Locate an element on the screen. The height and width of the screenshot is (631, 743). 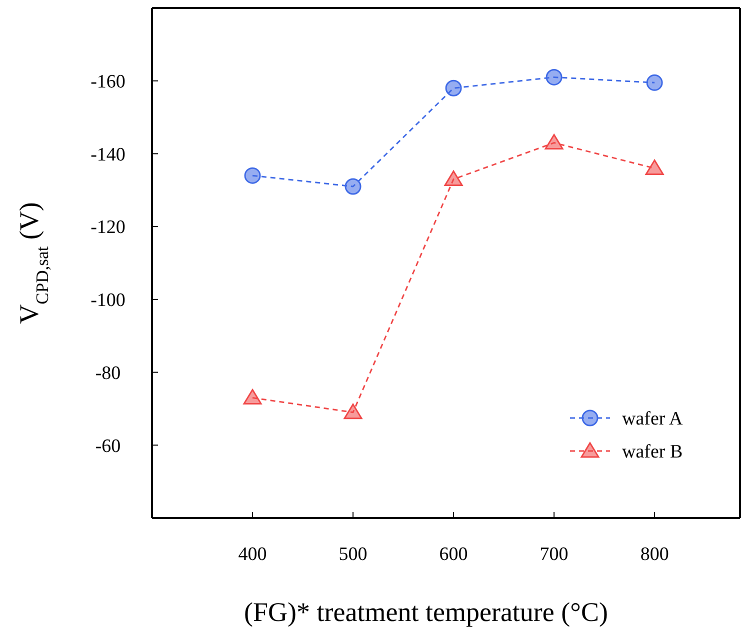
x-tick-label: 800 is located at coordinates (654, 554).